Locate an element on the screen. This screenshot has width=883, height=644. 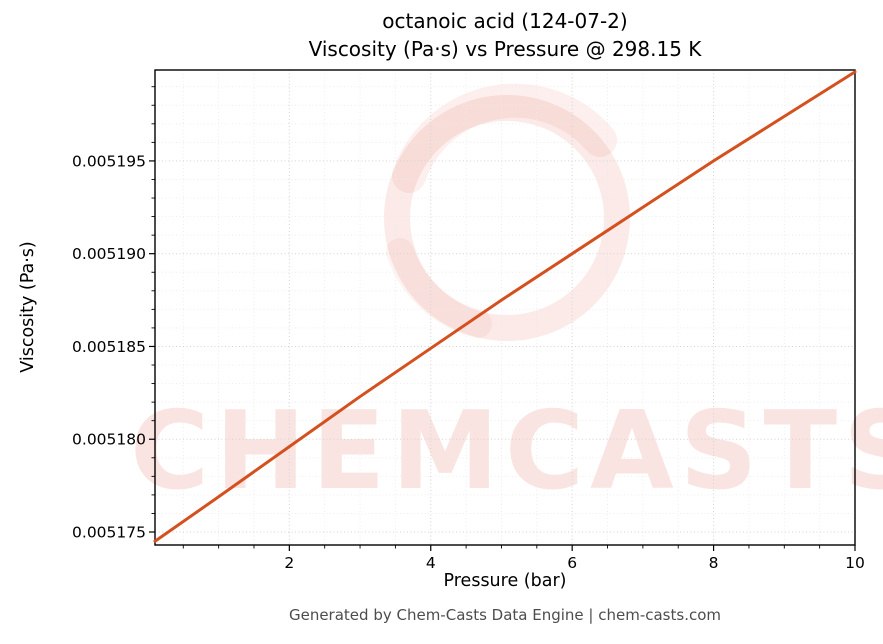
x-axis-label: Pressure (bar) is located at coordinates (505, 581).